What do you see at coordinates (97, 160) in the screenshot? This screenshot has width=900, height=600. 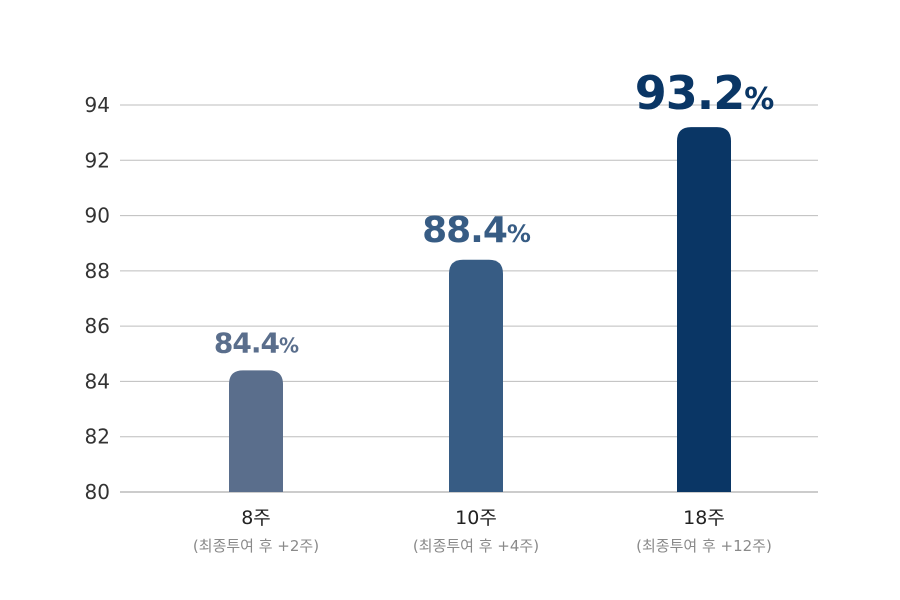 I see `y-tick-label: 92` at bounding box center [97, 160].